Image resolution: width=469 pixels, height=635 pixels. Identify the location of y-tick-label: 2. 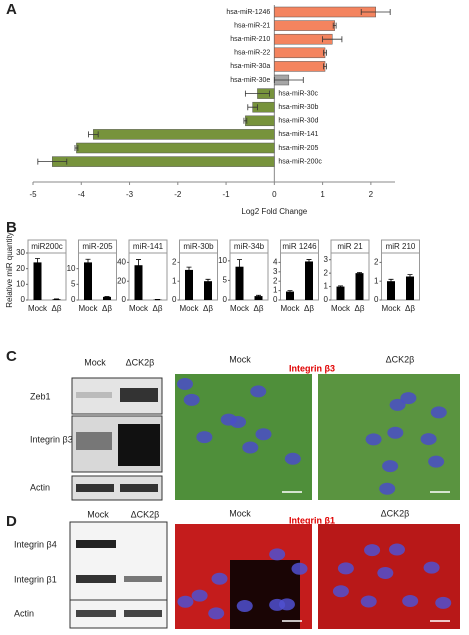
(326, 272).